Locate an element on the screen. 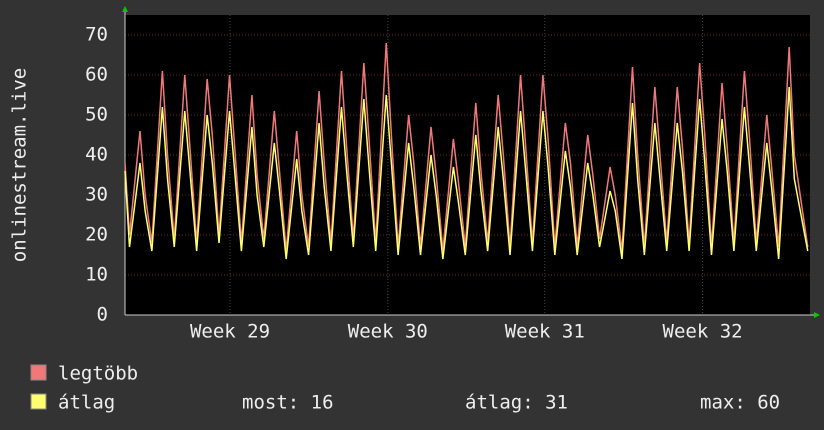  y-tick-label: 0 is located at coordinates (102, 315).